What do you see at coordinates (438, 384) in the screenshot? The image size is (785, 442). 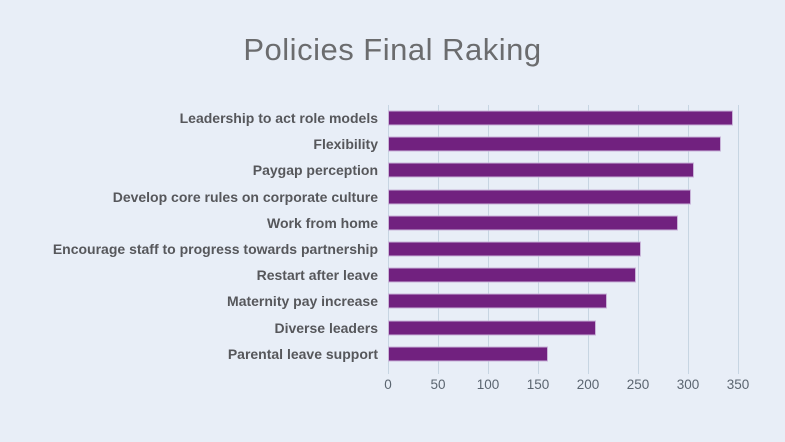 I see `x-tick-label: 50` at bounding box center [438, 384].